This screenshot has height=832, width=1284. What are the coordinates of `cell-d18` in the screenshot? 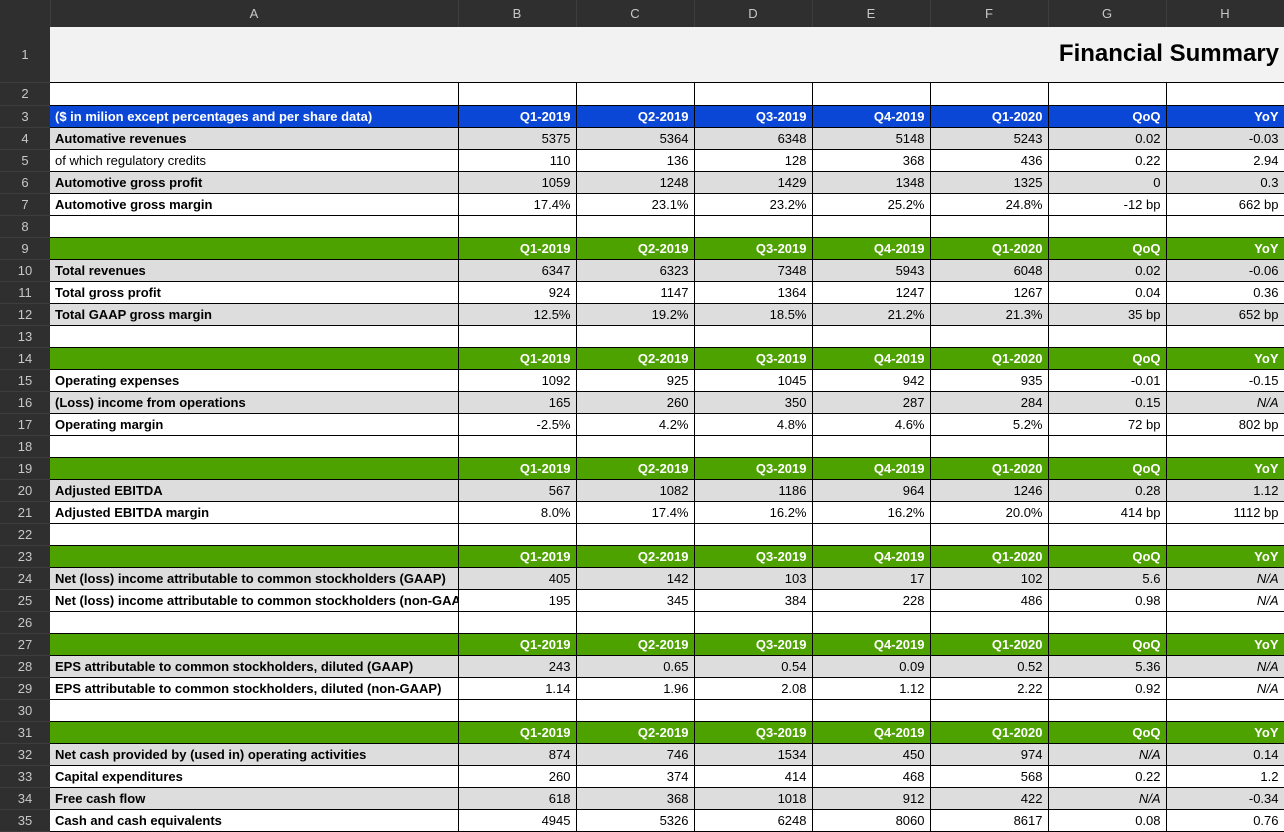 It's located at (753, 446).